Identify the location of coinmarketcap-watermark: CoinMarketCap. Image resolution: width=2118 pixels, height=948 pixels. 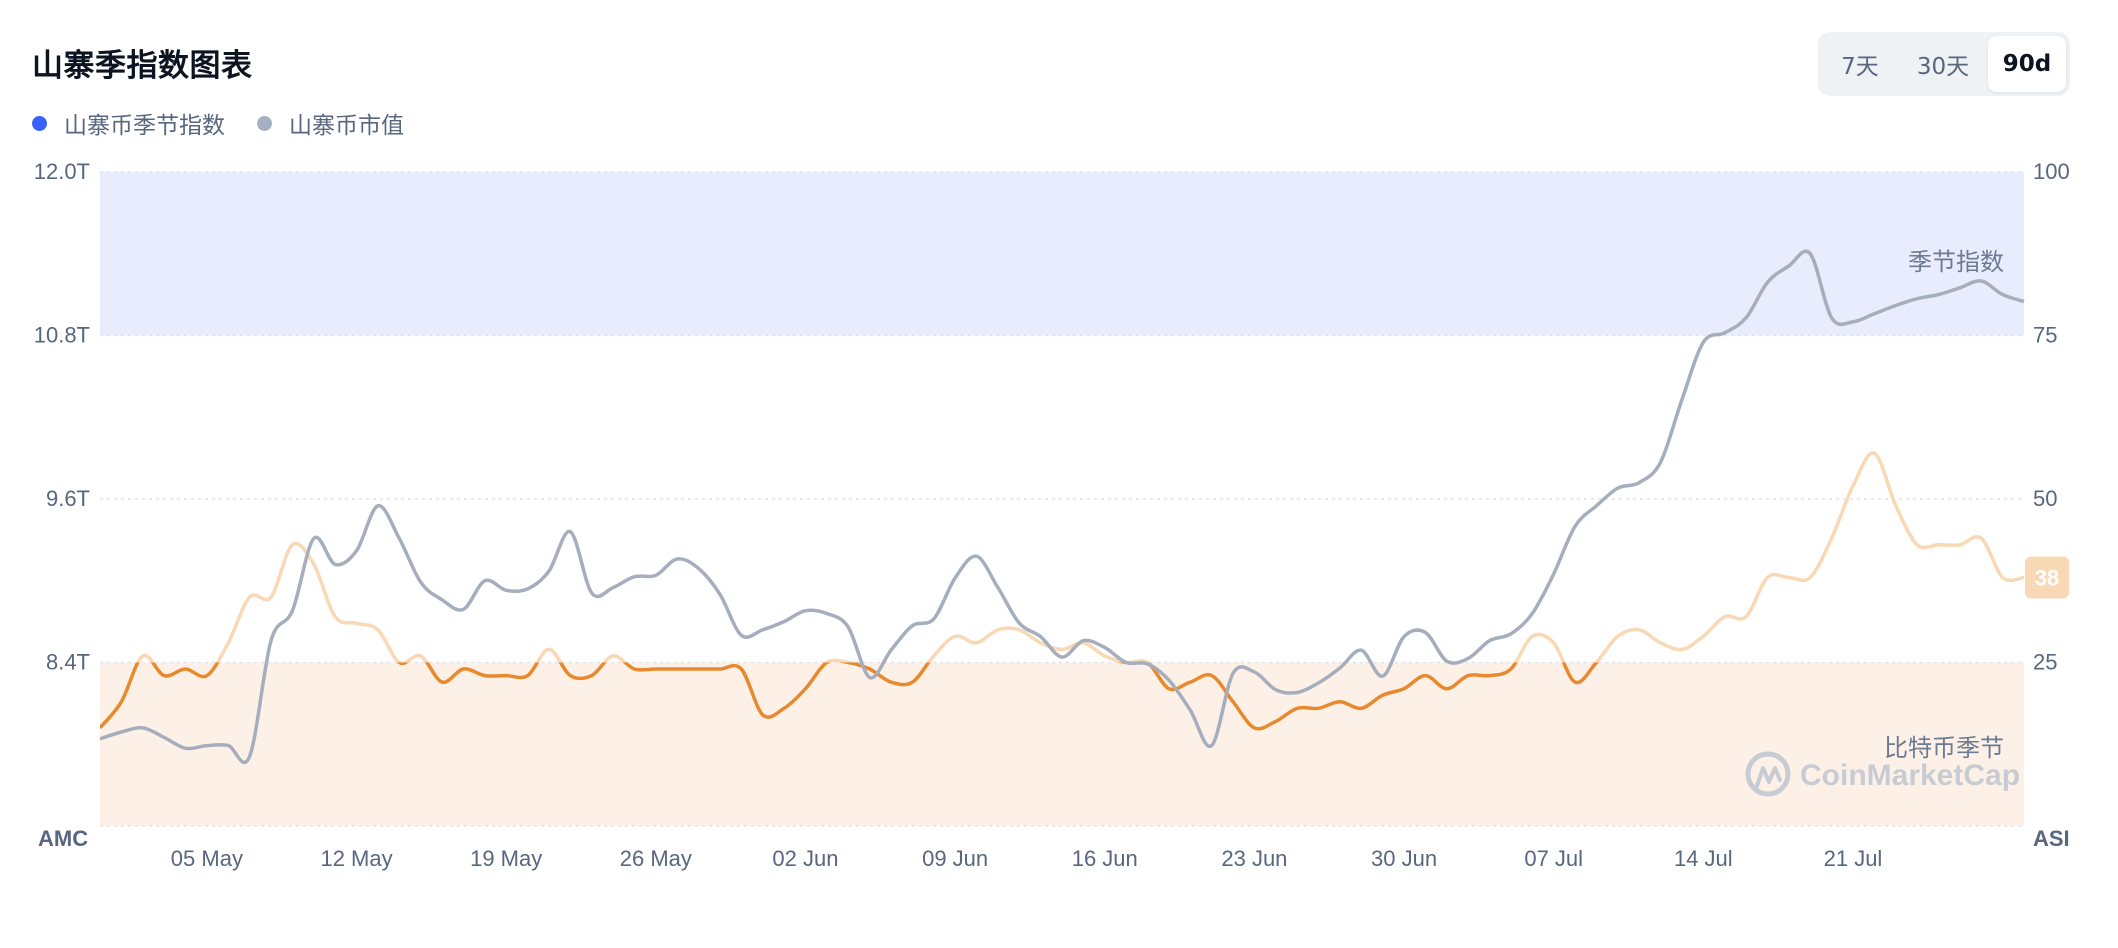
(1882, 774).